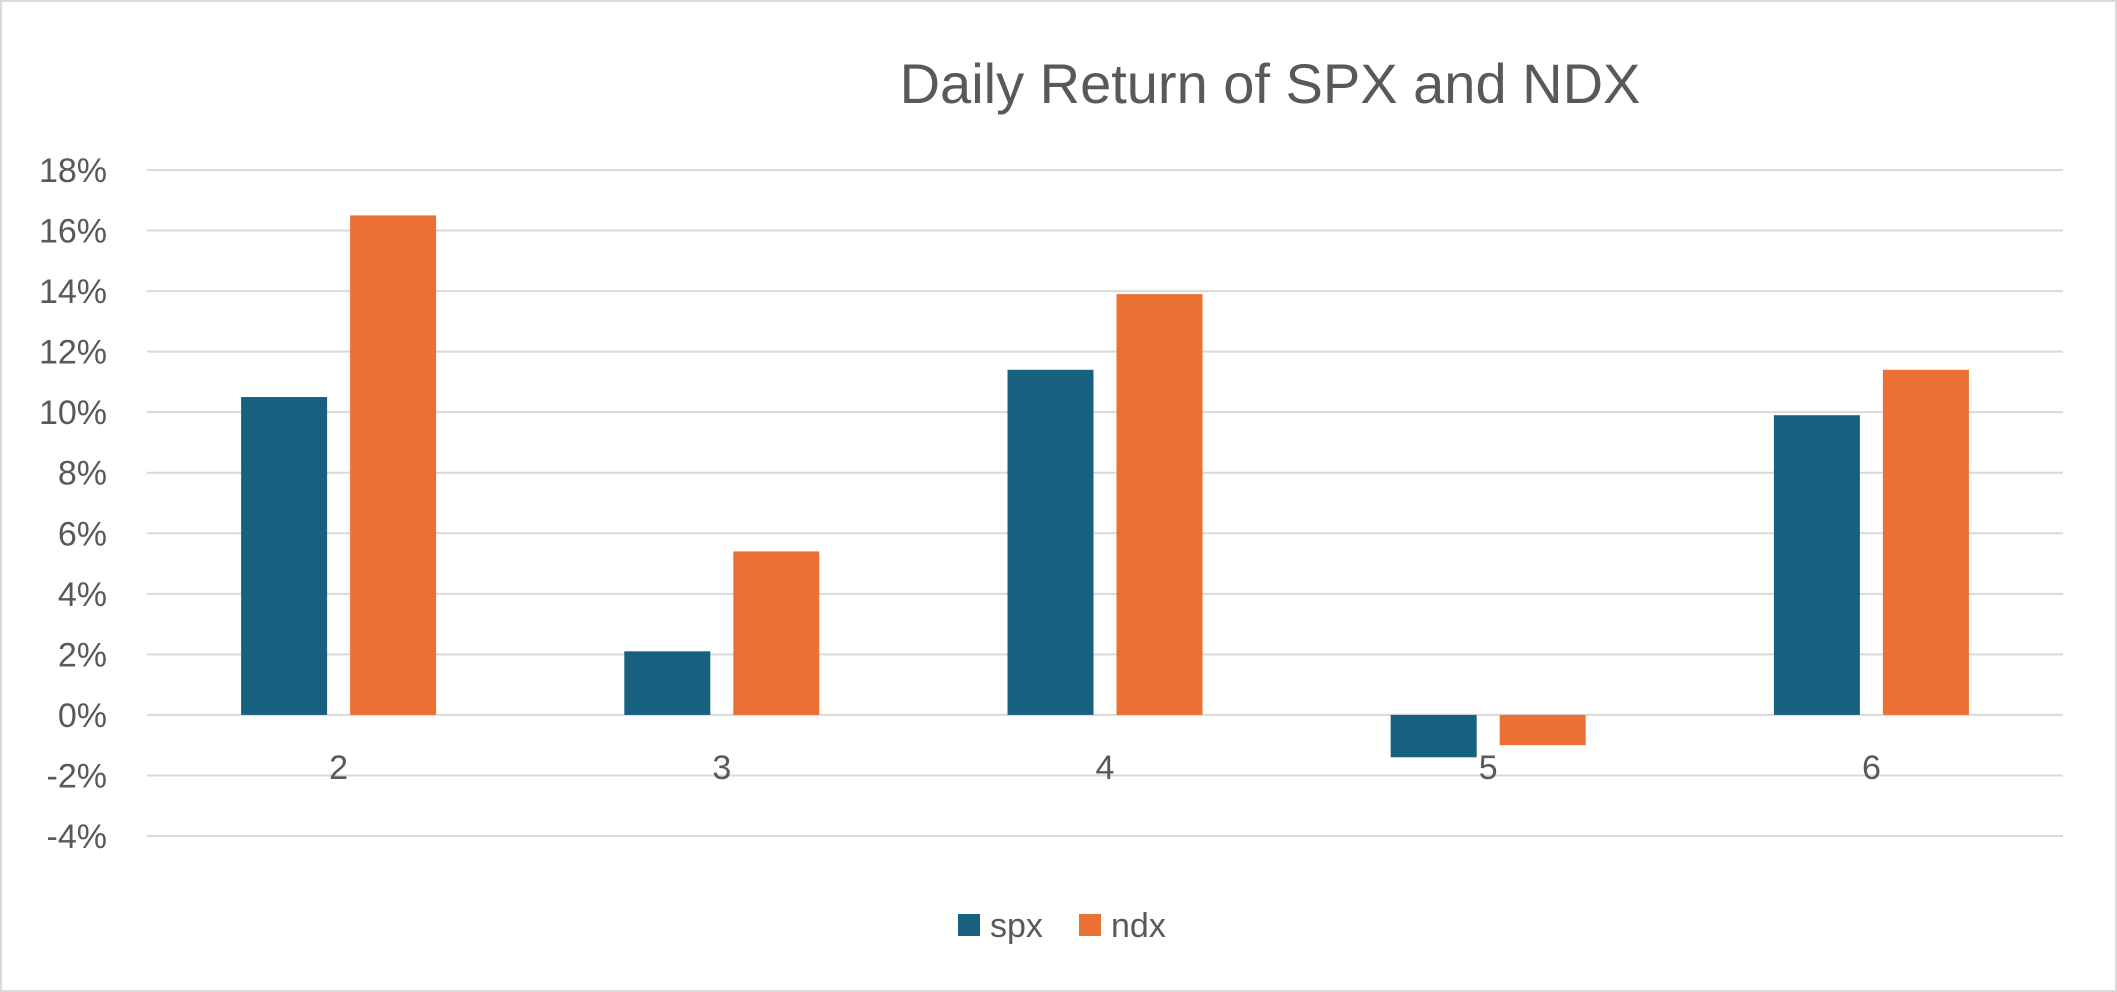 This screenshot has height=992, width=2117. Describe the element at coordinates (82, 595) in the screenshot. I see `y-tick-label: 4%` at that location.